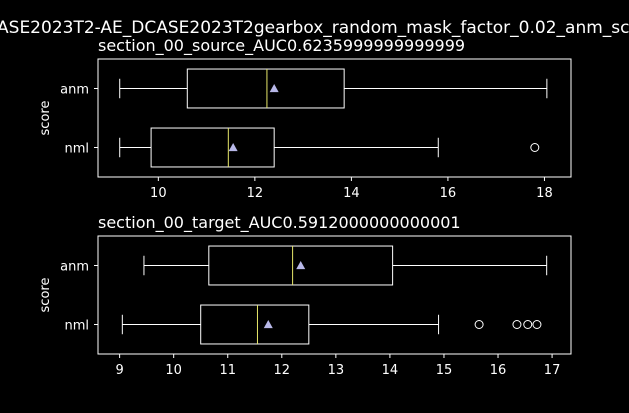 The width and height of the screenshot is (629, 413). I want to click on x-tick-label: 17, so click(552, 370).